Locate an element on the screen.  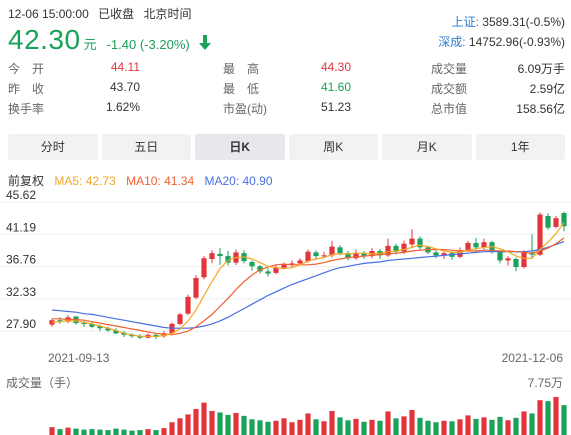
stat-value: 44.30 is located at coordinates (335, 67).